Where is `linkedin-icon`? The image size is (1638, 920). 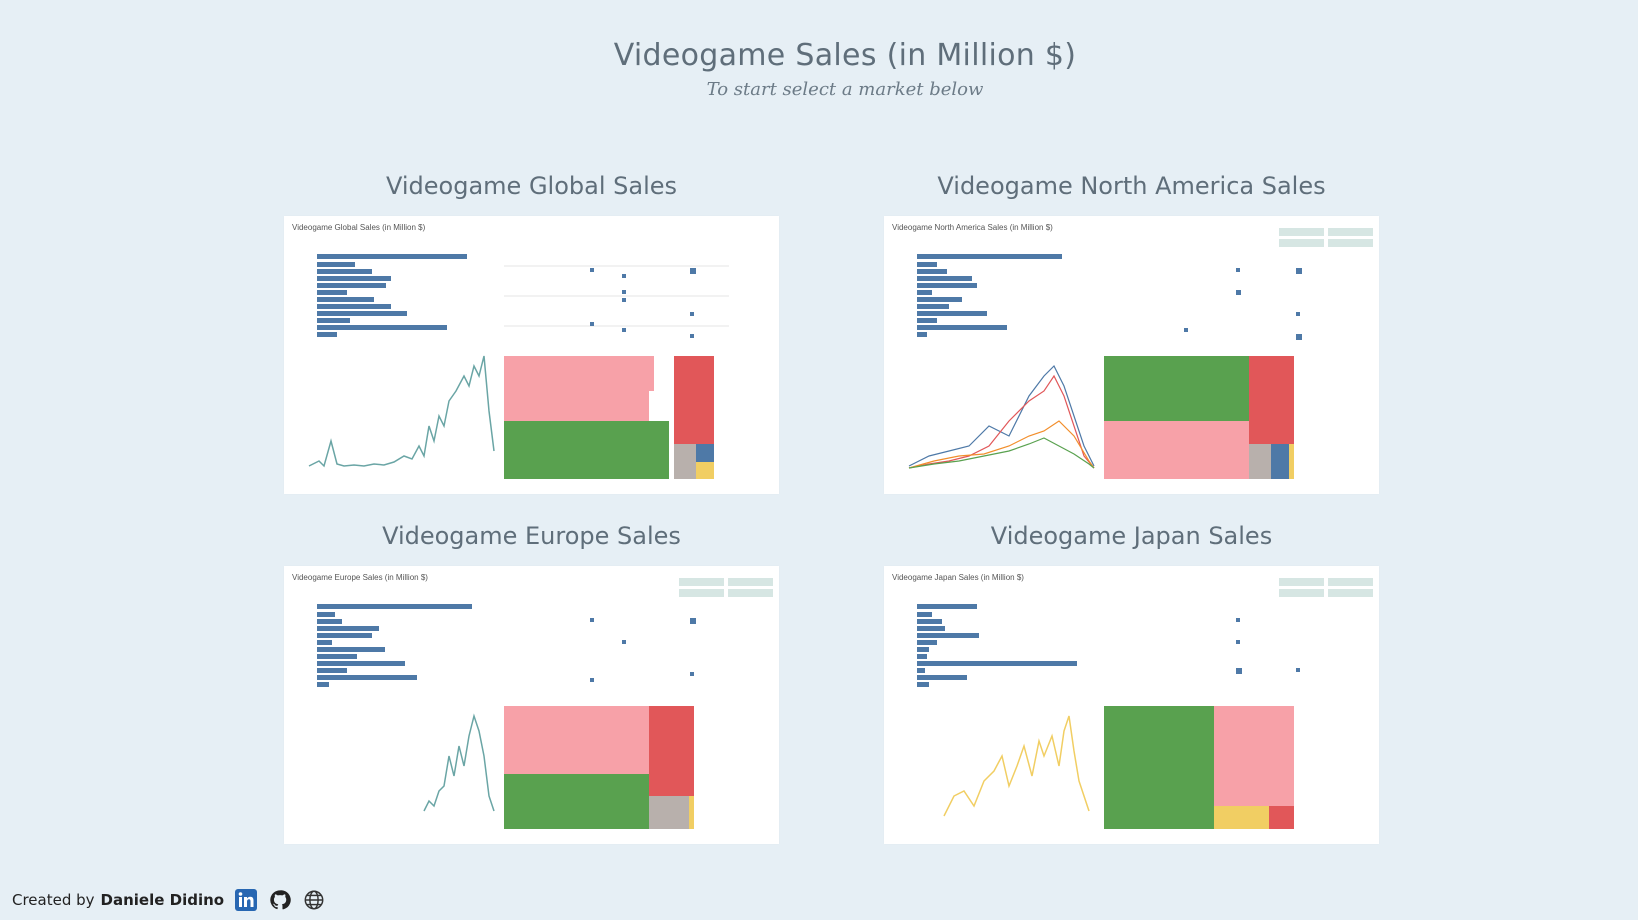 linkedin-icon is located at coordinates (246, 900).